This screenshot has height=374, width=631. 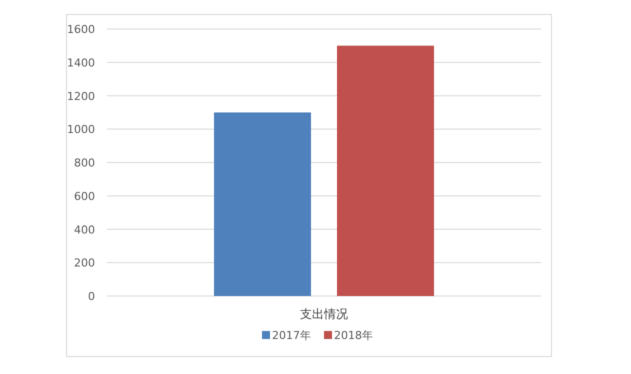 I want to click on y-tick-label: 1600, so click(x=81, y=29).